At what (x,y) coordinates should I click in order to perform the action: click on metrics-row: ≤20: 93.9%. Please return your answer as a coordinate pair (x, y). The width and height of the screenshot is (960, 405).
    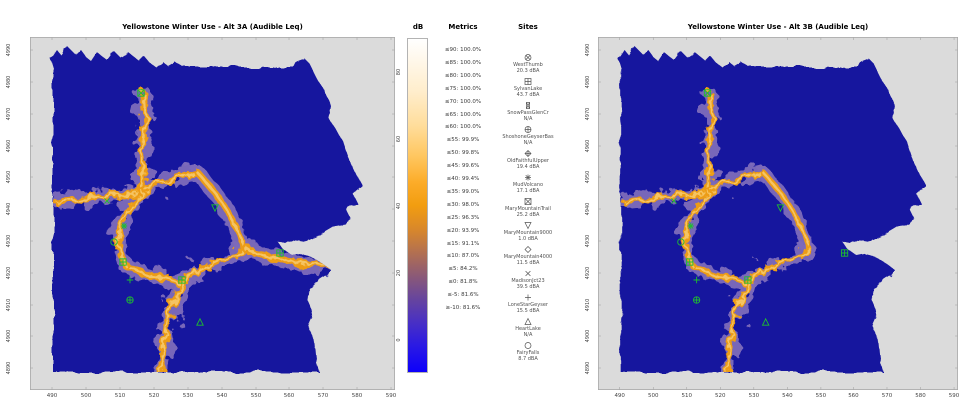
    Looking at the image, I should click on (463, 230).